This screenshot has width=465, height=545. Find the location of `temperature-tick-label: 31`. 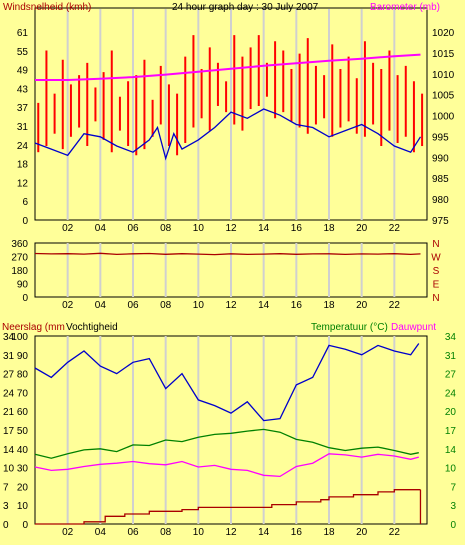

temperature-tick-label: 31 is located at coordinates (451, 356).